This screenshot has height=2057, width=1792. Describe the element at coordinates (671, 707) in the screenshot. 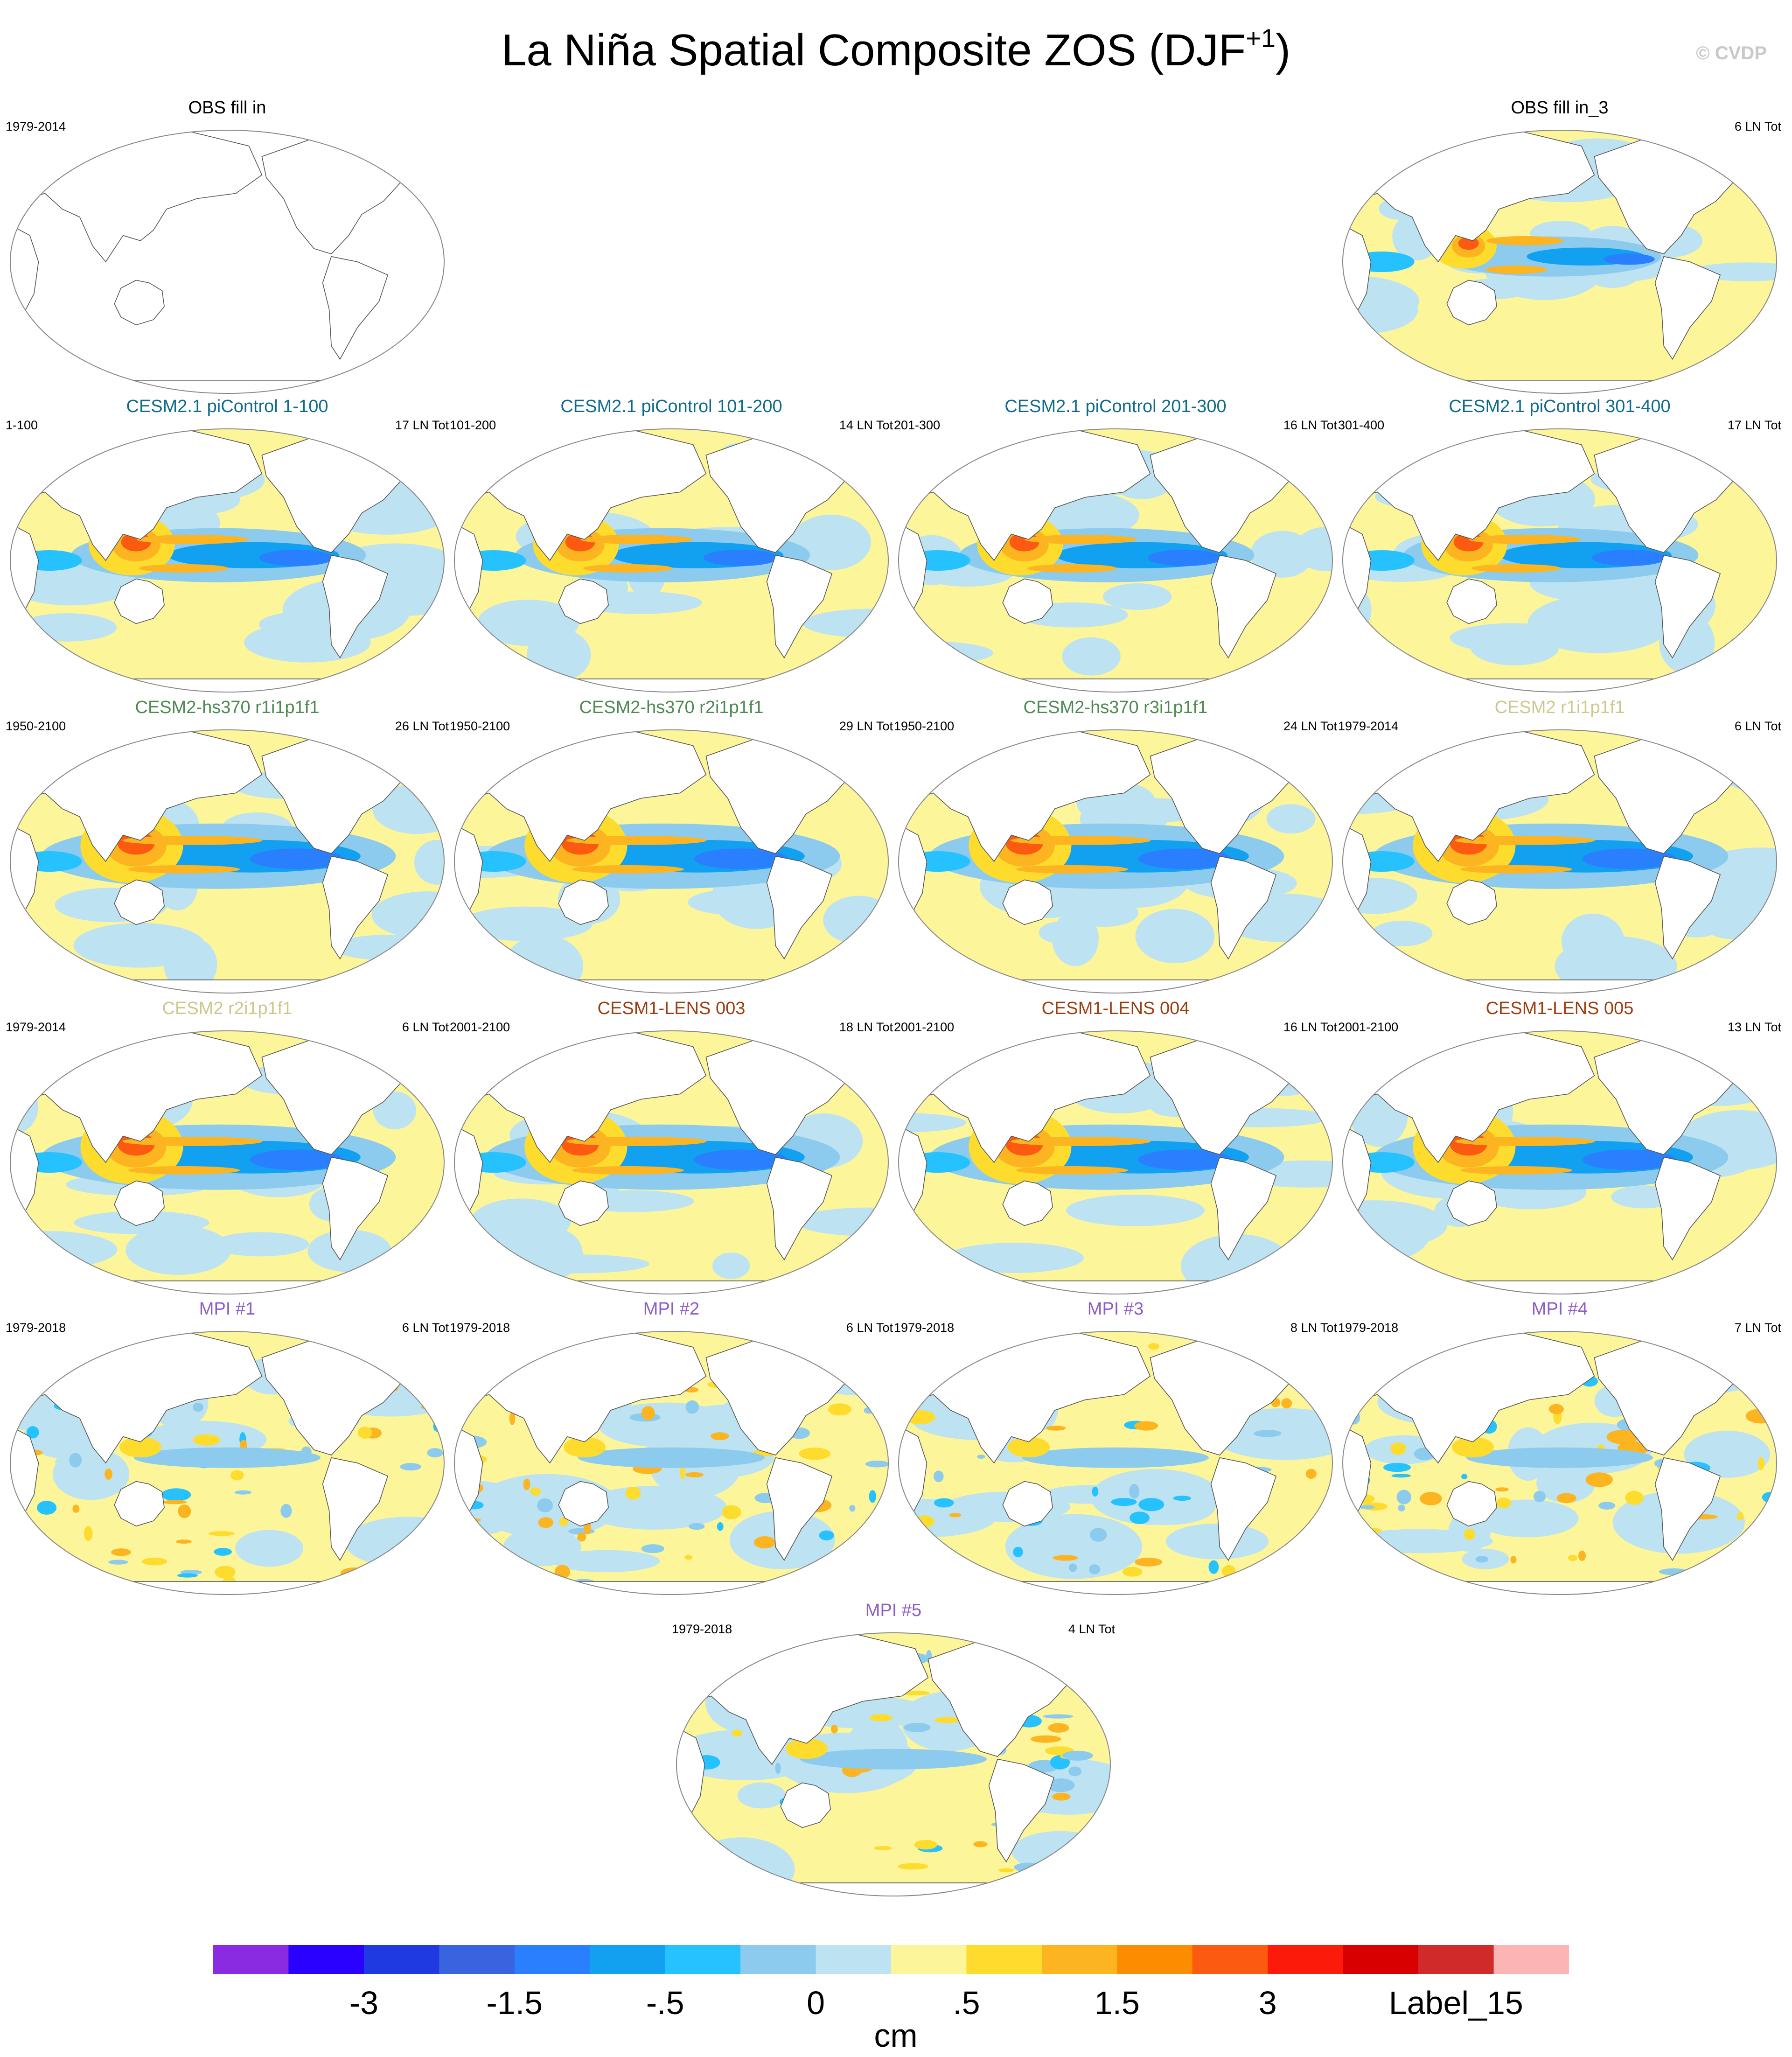

I see `panel-title: CESM2-hs370 r2i1p1f1` at that location.